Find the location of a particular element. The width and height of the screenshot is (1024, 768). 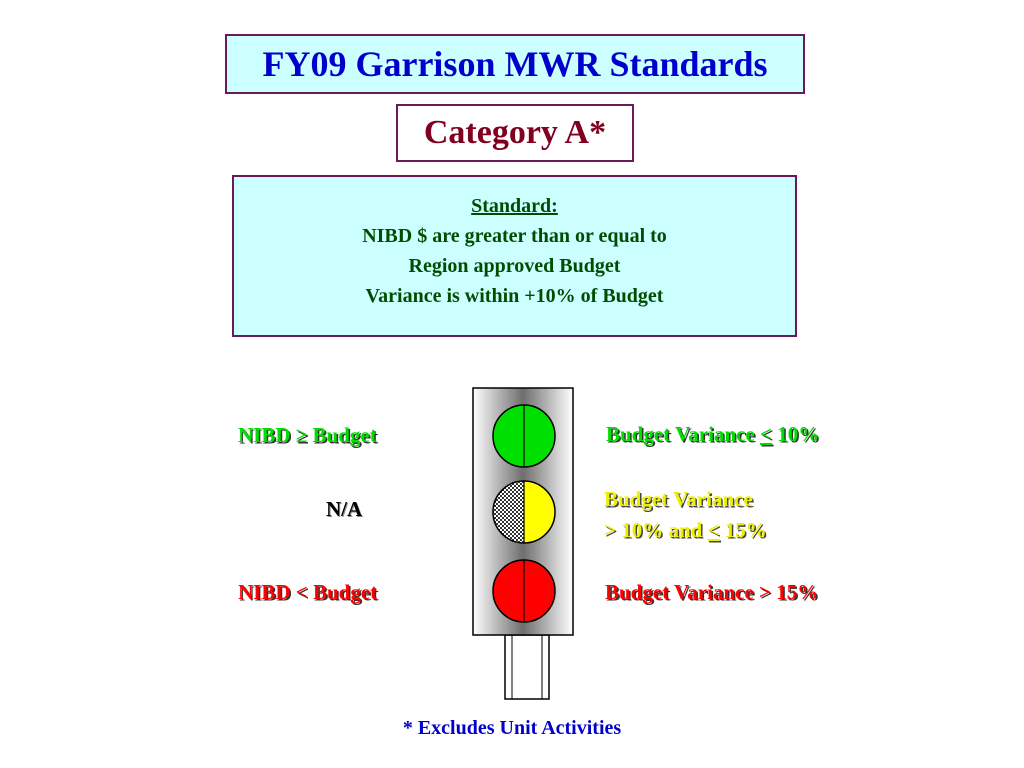

title-box: FY09 Garrison MWR Standards is located at coordinates (515, 64).